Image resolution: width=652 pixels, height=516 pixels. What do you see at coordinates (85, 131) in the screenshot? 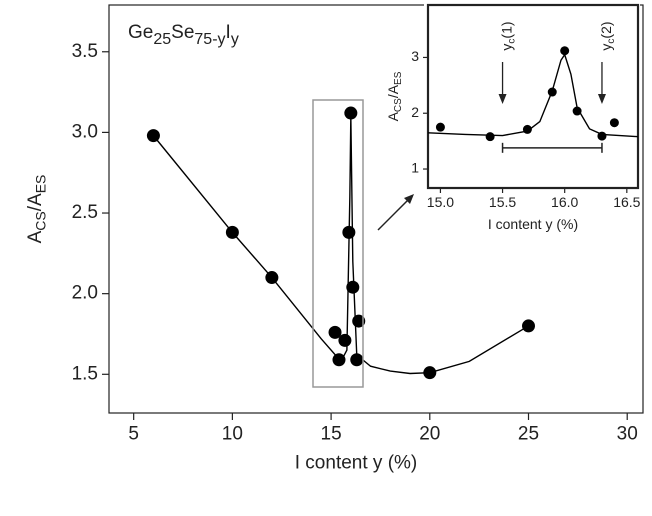
I see `y-tick-label: 3.0` at bounding box center [85, 131].